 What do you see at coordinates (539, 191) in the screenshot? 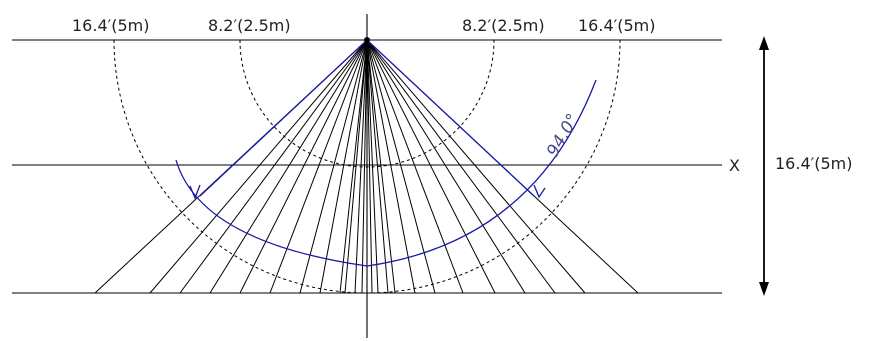
I see `right-arc-arrowhead` at bounding box center [539, 191].